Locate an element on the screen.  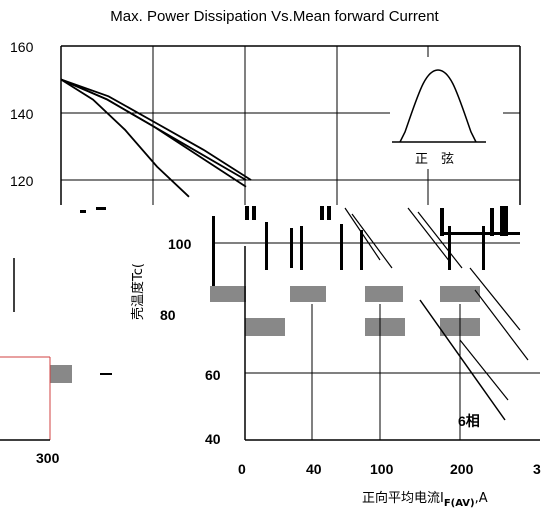
sine-wave-shape is located at coordinates (438, 106).